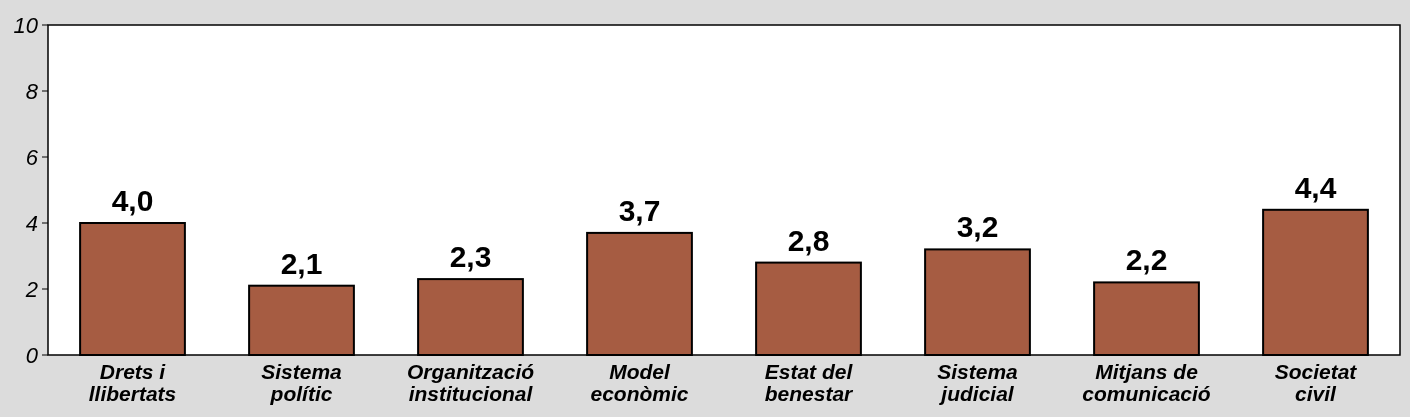 The height and width of the screenshot is (417, 1410). What do you see at coordinates (639, 382) in the screenshot?
I see `x-tick-label: Model econòmic` at bounding box center [639, 382].